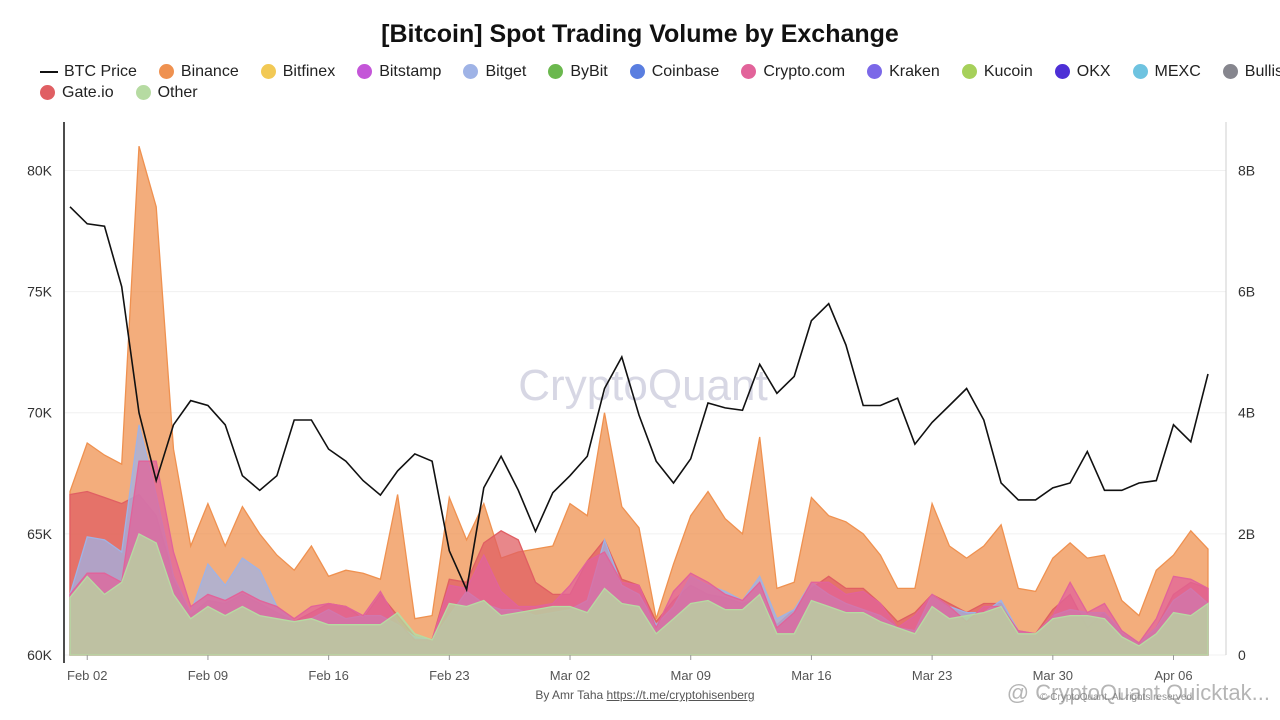  I want to click on legend-item-bybit: ByBit, so click(578, 71).